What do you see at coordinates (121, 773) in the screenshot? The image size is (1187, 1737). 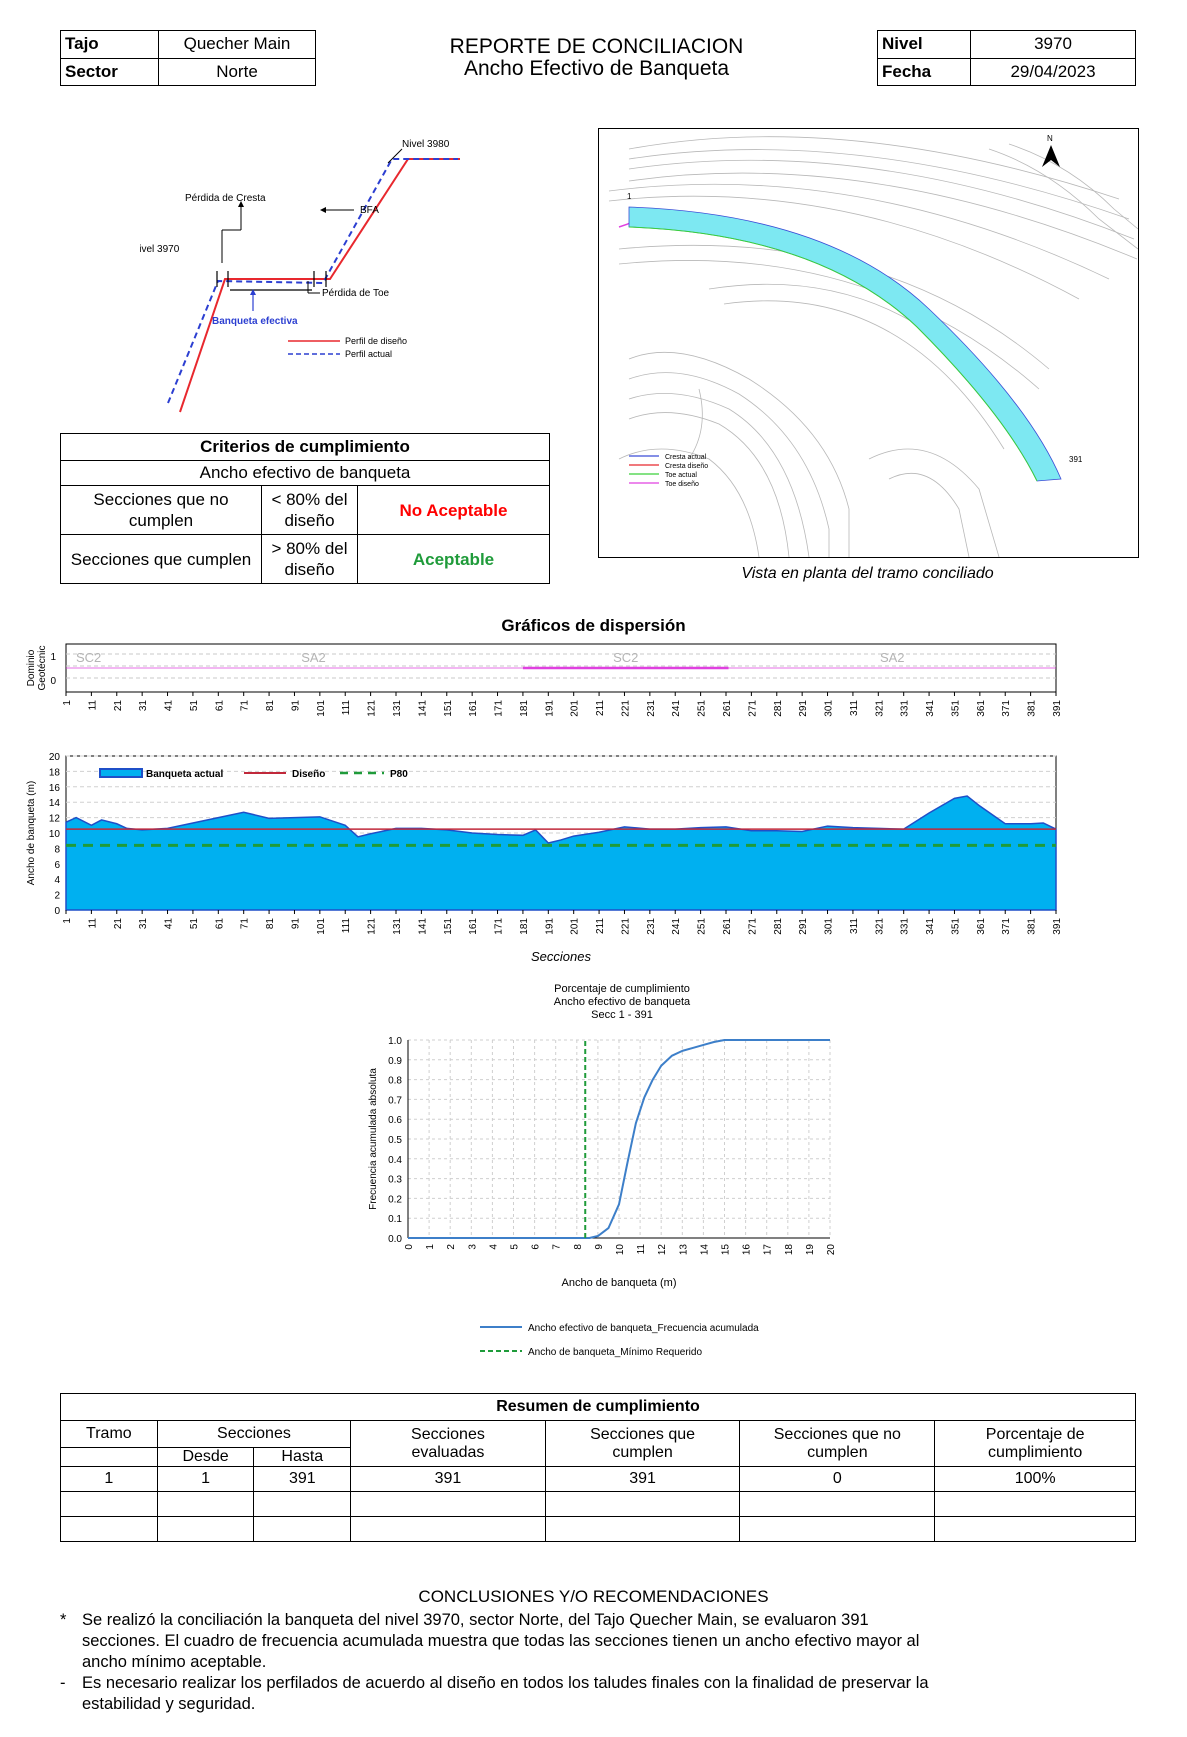 I see `legend-swatch-actual` at bounding box center [121, 773].